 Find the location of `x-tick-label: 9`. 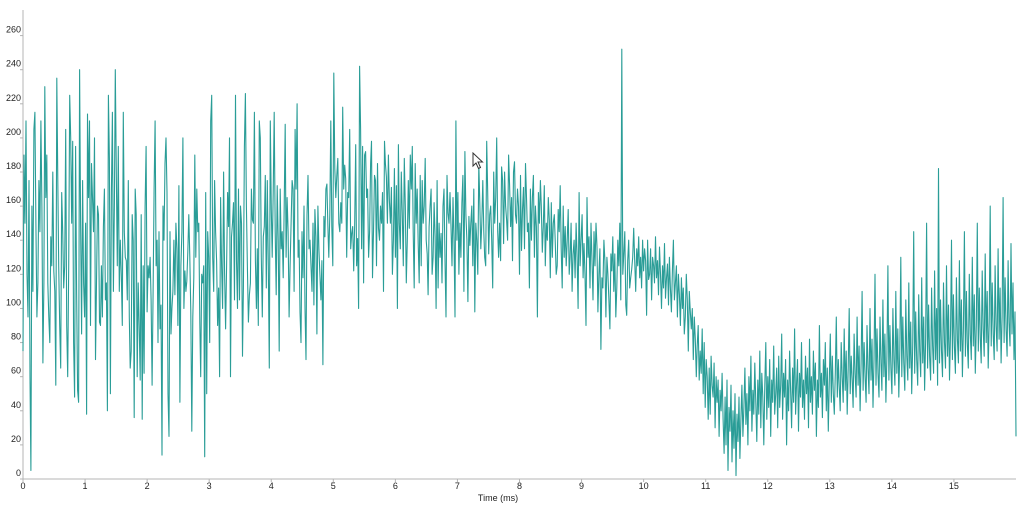

x-tick-label: 9 is located at coordinates (581, 486).